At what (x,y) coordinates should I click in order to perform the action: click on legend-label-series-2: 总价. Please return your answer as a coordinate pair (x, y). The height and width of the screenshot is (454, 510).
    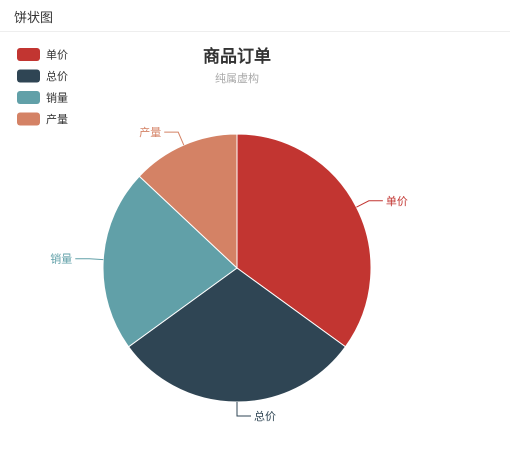
    Looking at the image, I should click on (57, 76).